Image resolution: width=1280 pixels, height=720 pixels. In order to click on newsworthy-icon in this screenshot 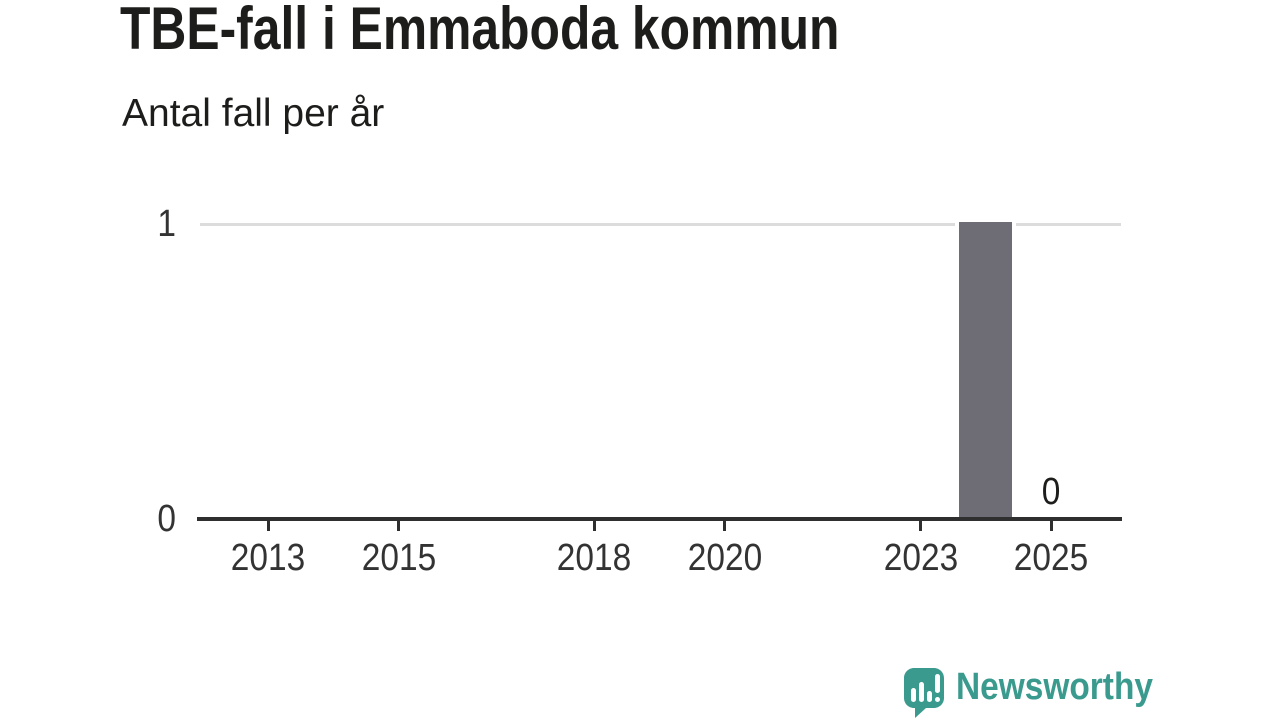, I will do `click(924, 693)`.